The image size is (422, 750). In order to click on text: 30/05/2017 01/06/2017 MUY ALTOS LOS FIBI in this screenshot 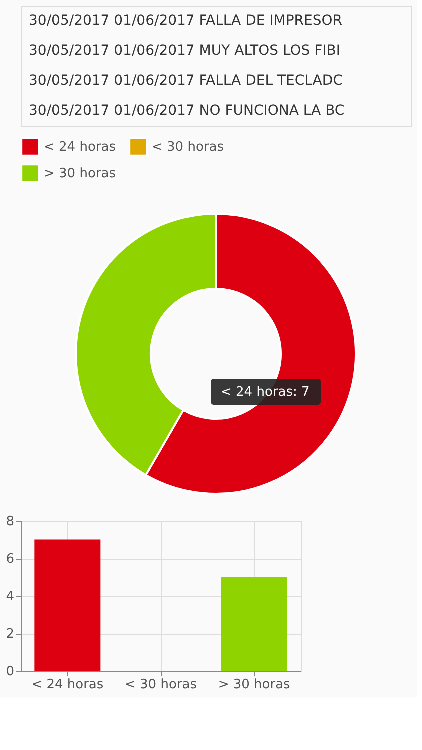, I will do `click(185, 51)`.